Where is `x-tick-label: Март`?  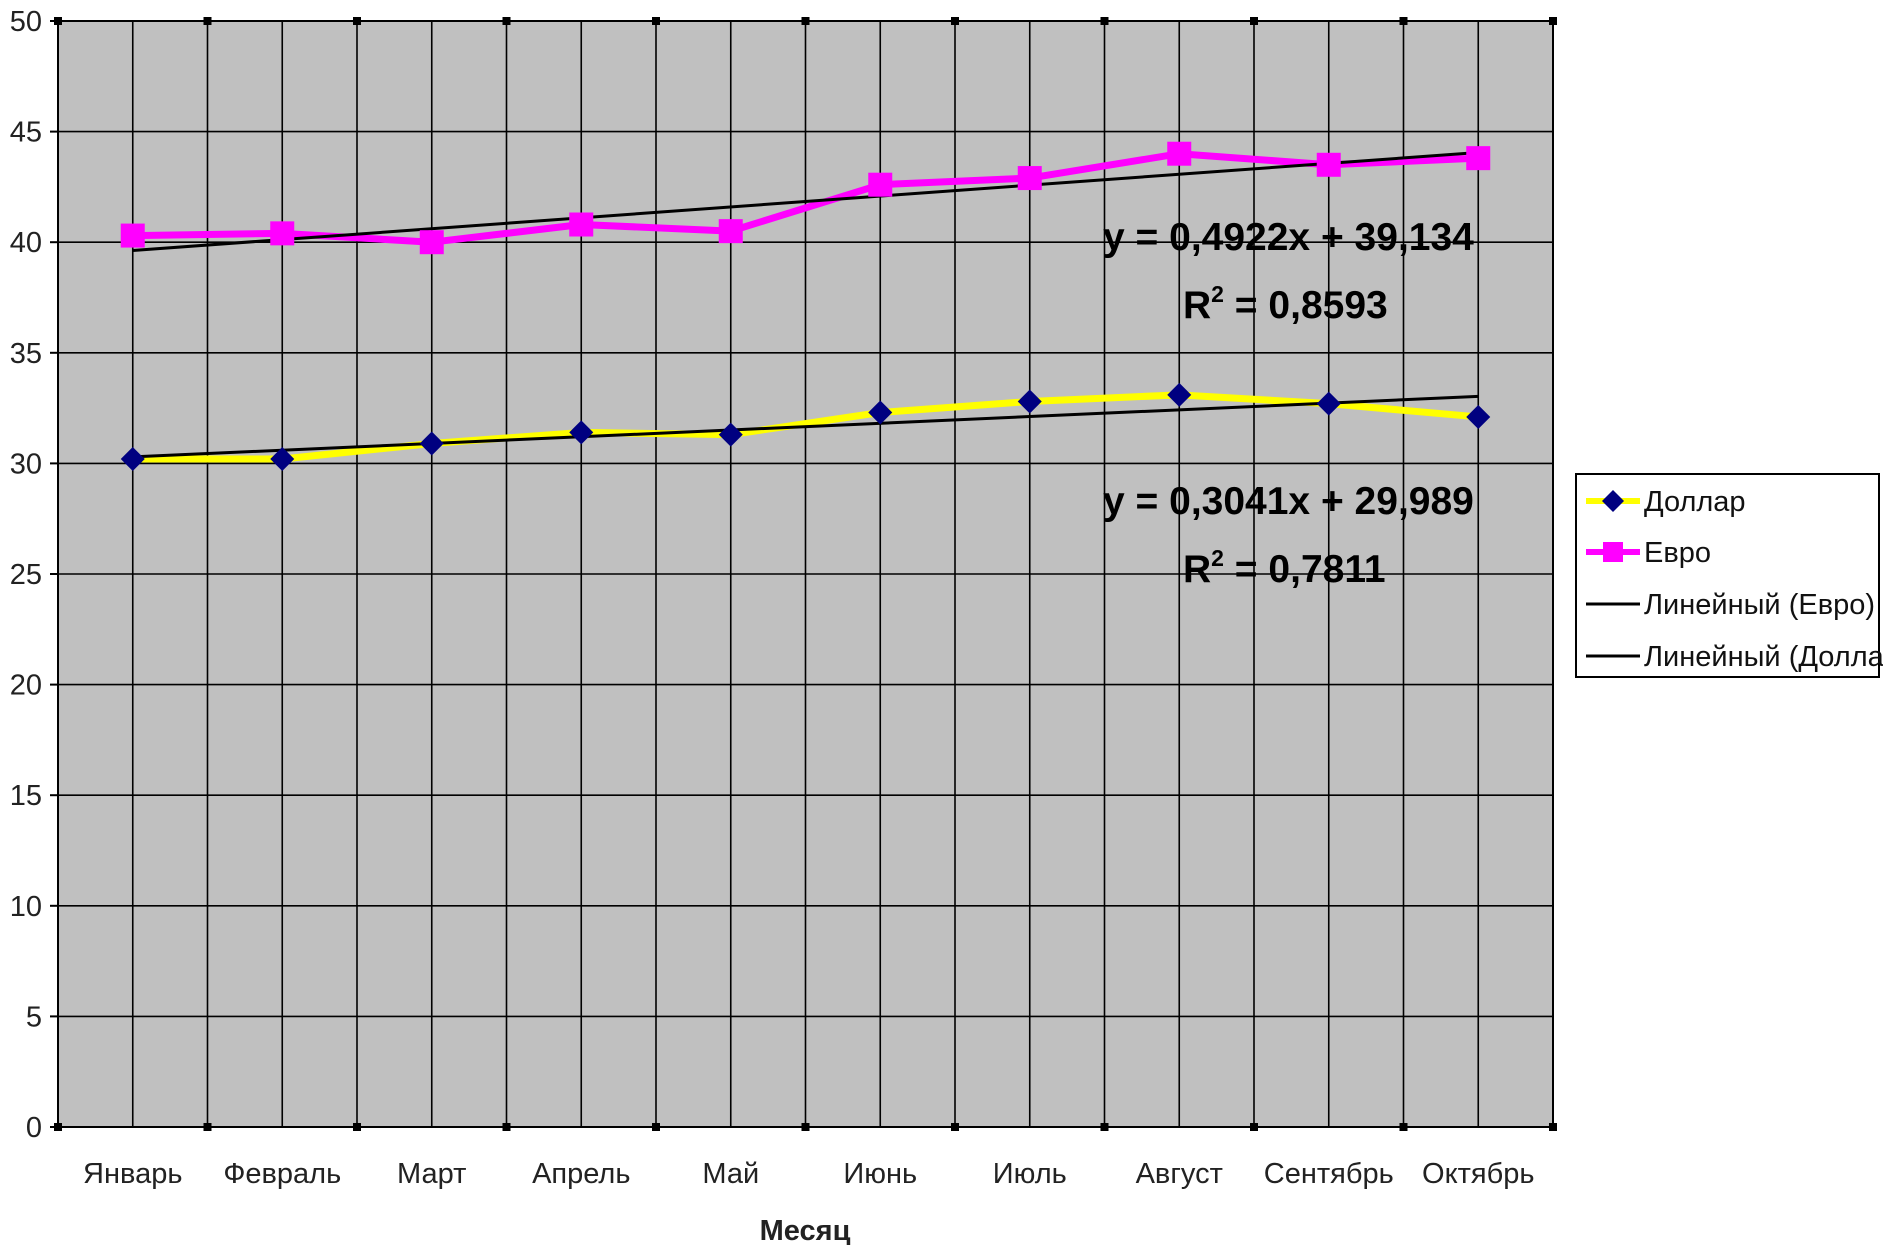 x-tick-label: Март is located at coordinates (431, 1174).